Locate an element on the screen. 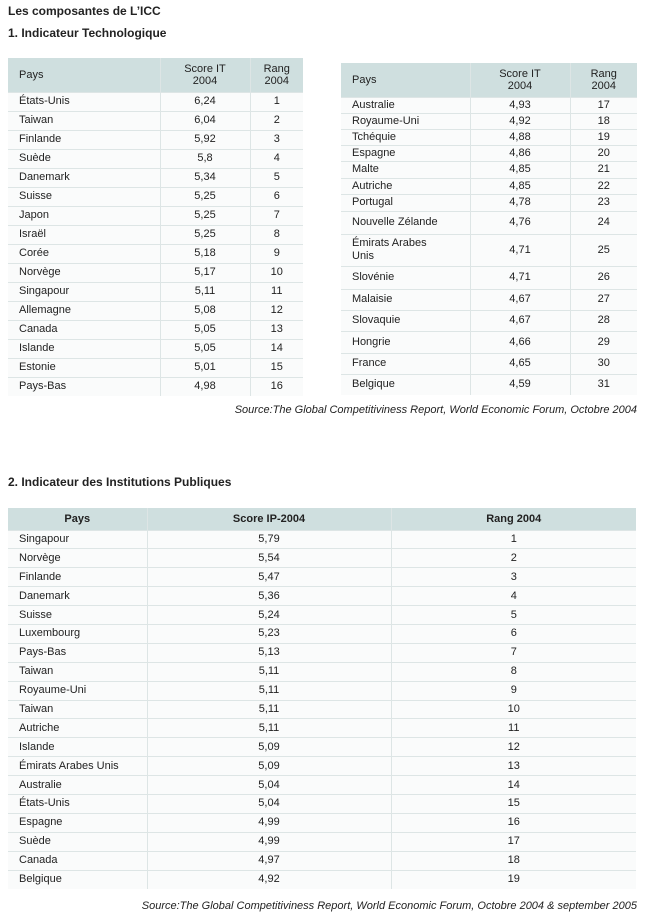  table-cell: 4,71 is located at coordinates (519, 277).